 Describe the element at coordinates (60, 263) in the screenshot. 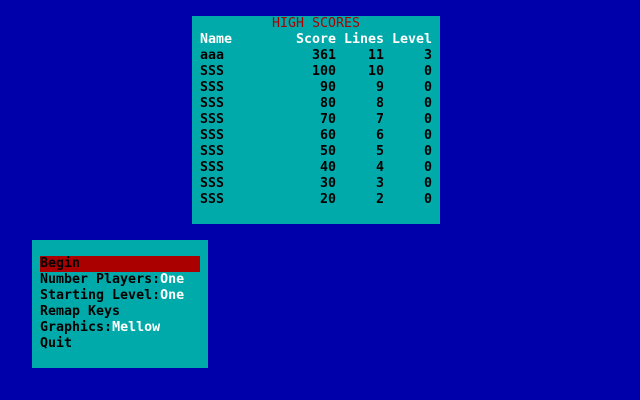

I see `menu-item-label: Begin` at that location.